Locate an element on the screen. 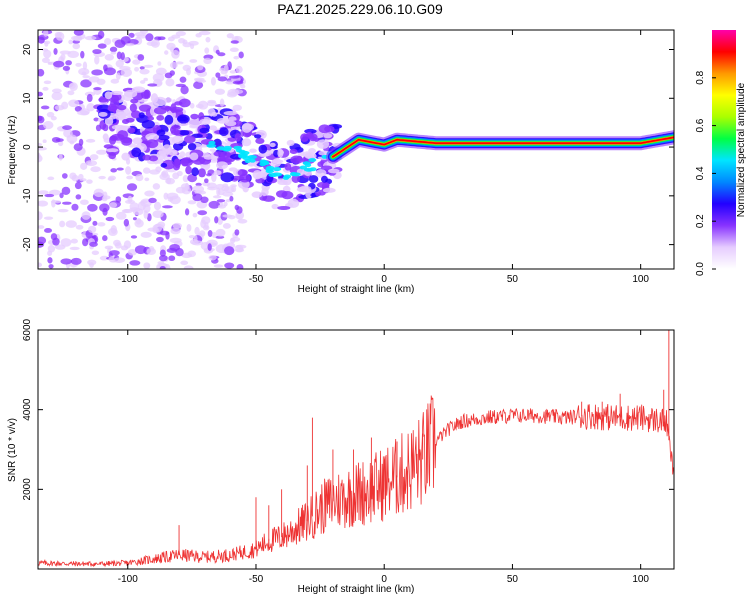 This screenshot has width=750, height=605. snr-x-label: Height of straight line (km) is located at coordinates (356, 589).